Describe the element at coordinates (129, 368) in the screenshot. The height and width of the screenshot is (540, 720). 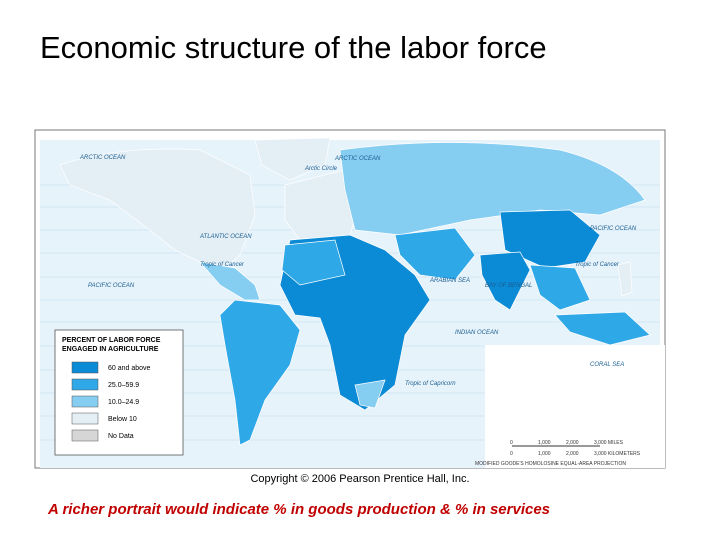
I see `legend-label: 60 and above` at that location.